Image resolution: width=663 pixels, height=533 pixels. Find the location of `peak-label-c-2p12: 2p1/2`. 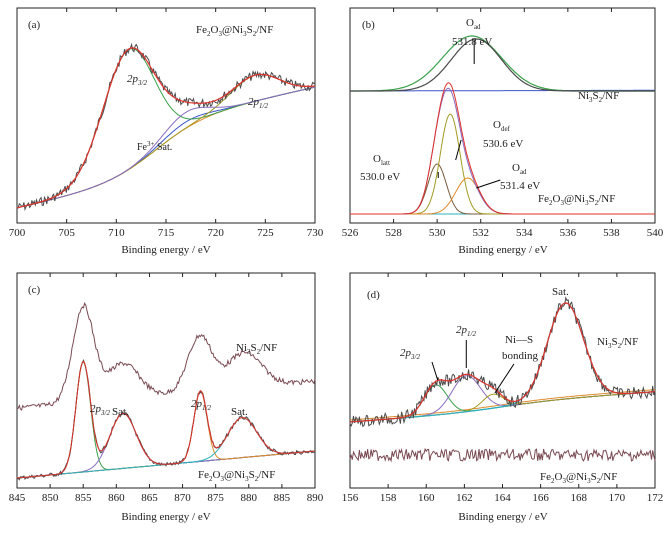

peak-label-c-2p12: 2p1/2 is located at coordinates (201, 405).